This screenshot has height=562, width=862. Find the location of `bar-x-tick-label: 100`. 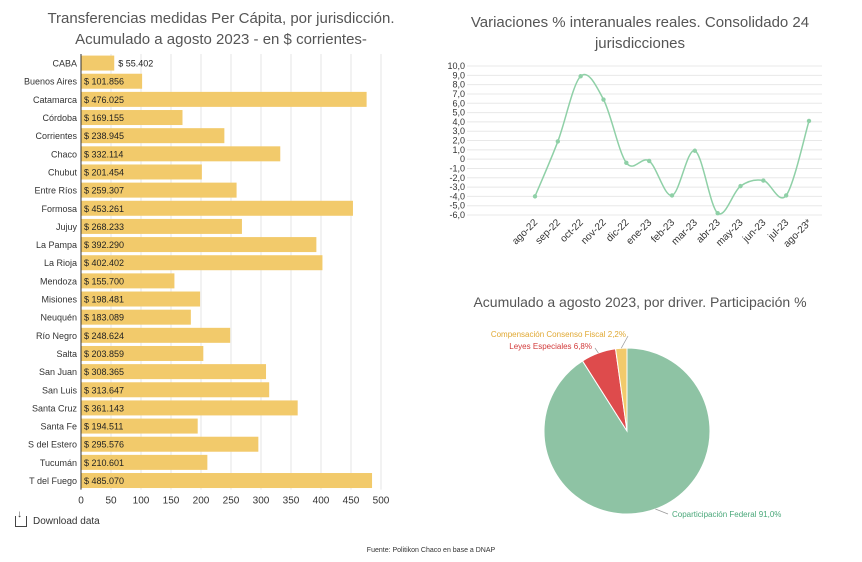

bar-x-tick-label: 100 is located at coordinates (141, 501).